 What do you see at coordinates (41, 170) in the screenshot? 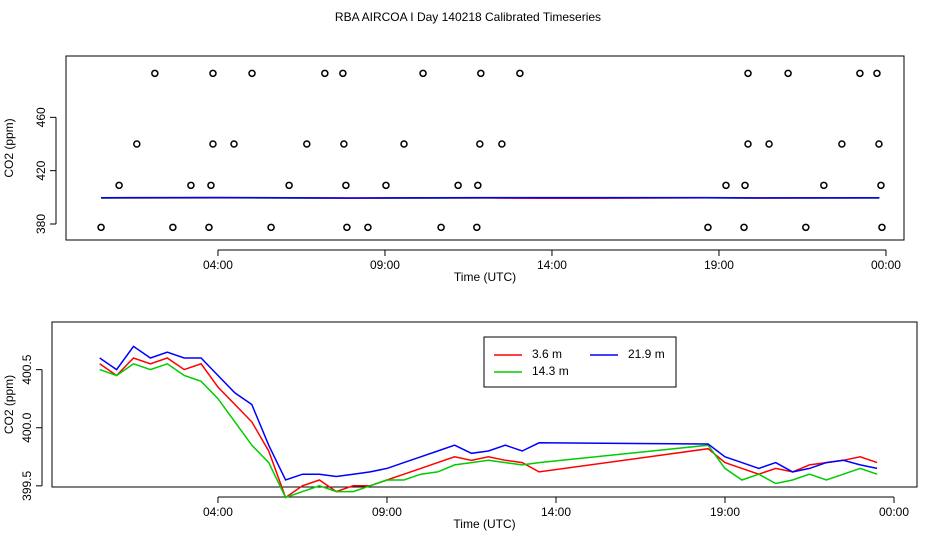
I see `y-tick-label: 420` at bounding box center [41, 170].